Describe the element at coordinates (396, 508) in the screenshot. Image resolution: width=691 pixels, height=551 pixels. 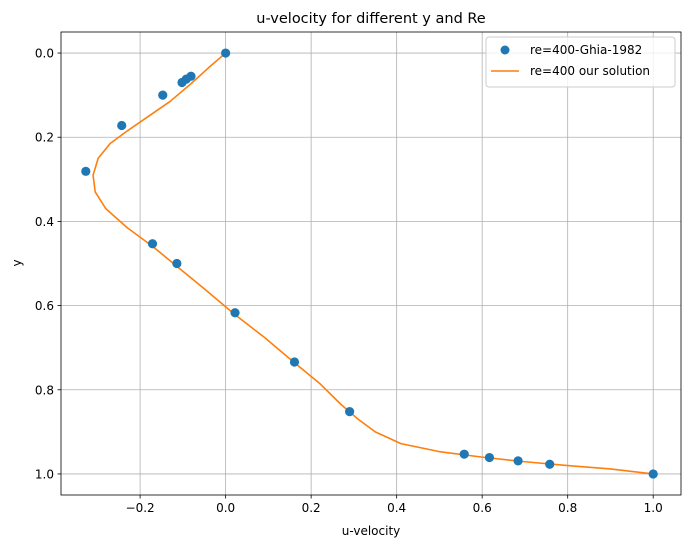
I see `x-tick-label: 0.4` at that location.